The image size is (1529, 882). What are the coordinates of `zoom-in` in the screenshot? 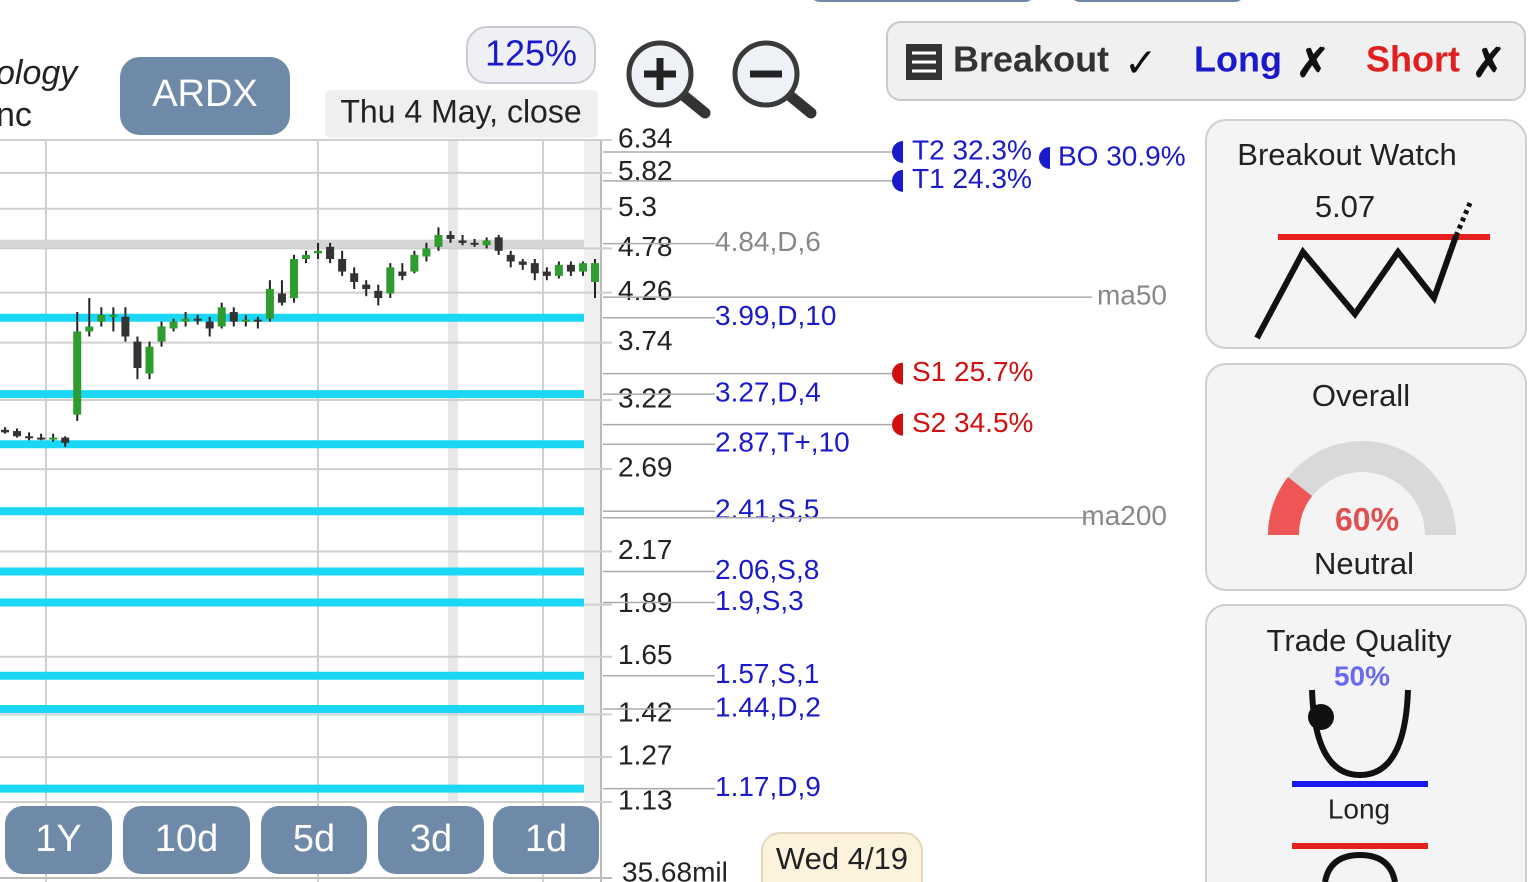 It's located at (668, 79).